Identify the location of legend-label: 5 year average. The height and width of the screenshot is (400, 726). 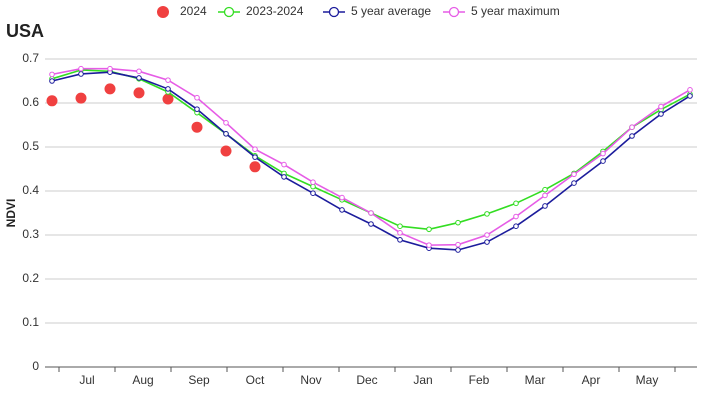
(391, 11).